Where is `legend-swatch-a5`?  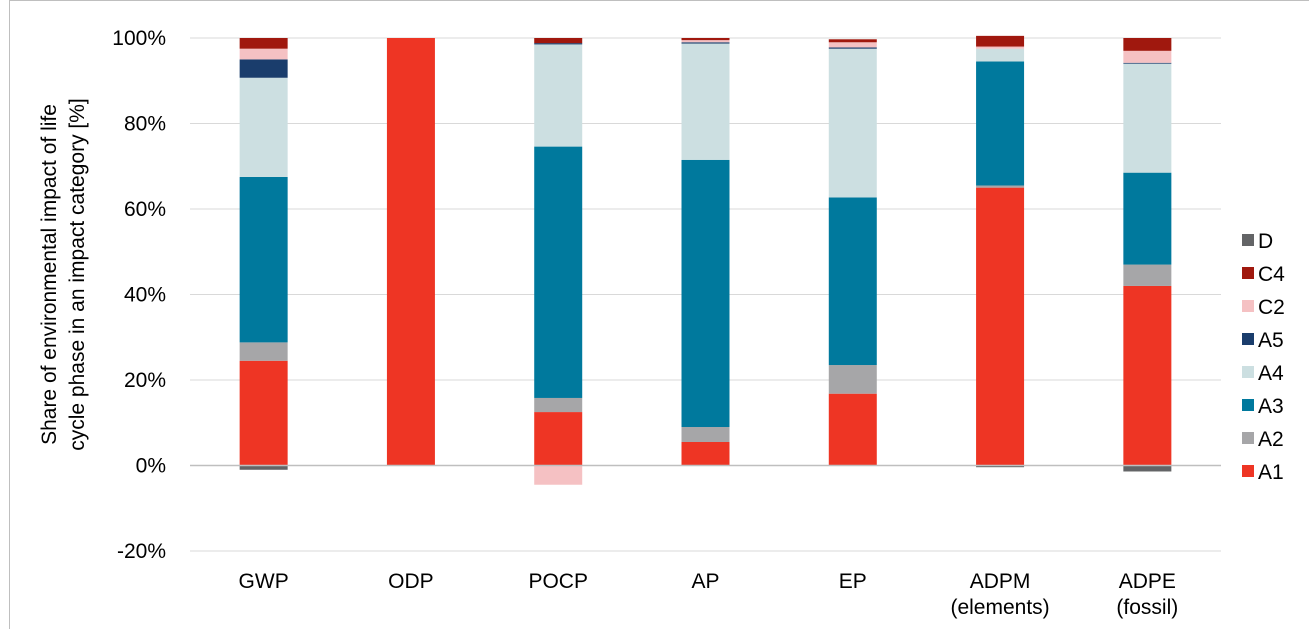 legend-swatch-a5 is located at coordinates (1248, 339).